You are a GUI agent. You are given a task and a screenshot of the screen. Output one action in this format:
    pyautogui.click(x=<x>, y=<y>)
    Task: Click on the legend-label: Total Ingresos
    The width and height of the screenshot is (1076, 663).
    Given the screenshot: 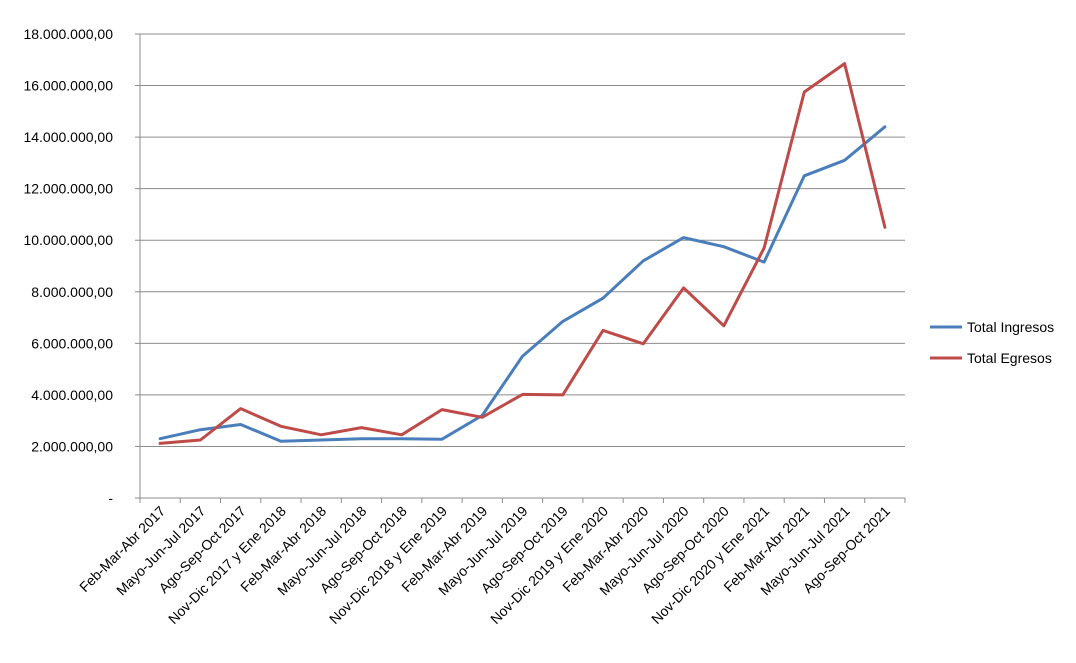 What is the action you would take?
    pyautogui.click(x=1010, y=327)
    